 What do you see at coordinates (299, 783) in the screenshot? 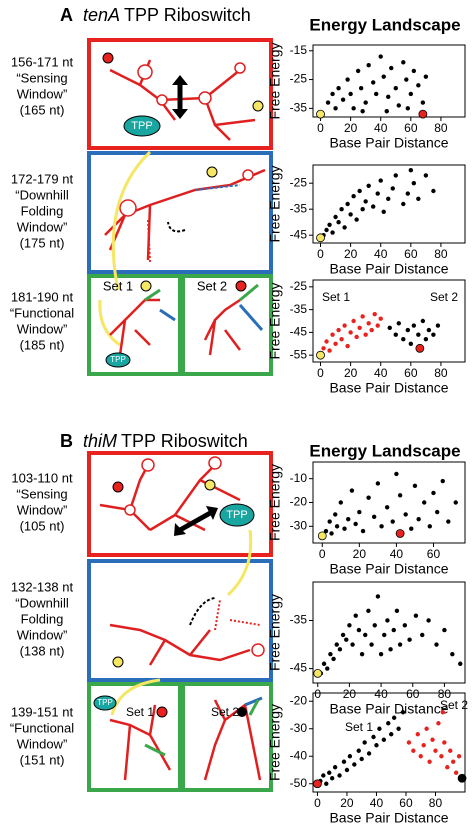
I see `y-tick-label: -50` at bounding box center [299, 783].